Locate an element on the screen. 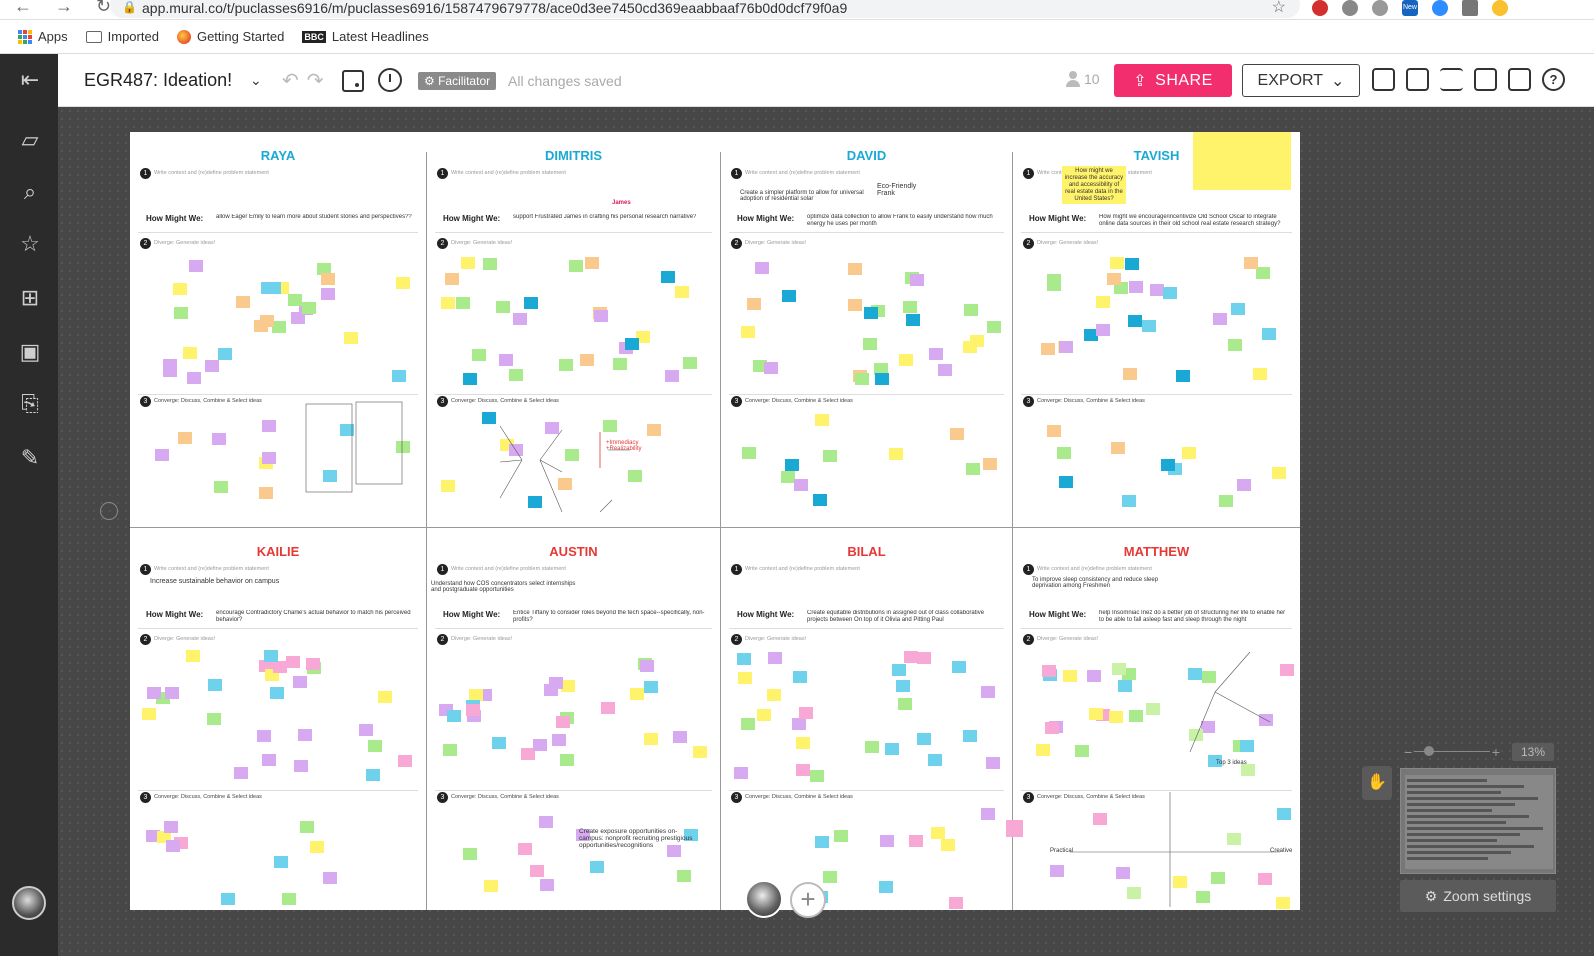 Image resolution: width=1594 pixels, height=956 pixels. online-users: 10 is located at coordinates (1083, 79).